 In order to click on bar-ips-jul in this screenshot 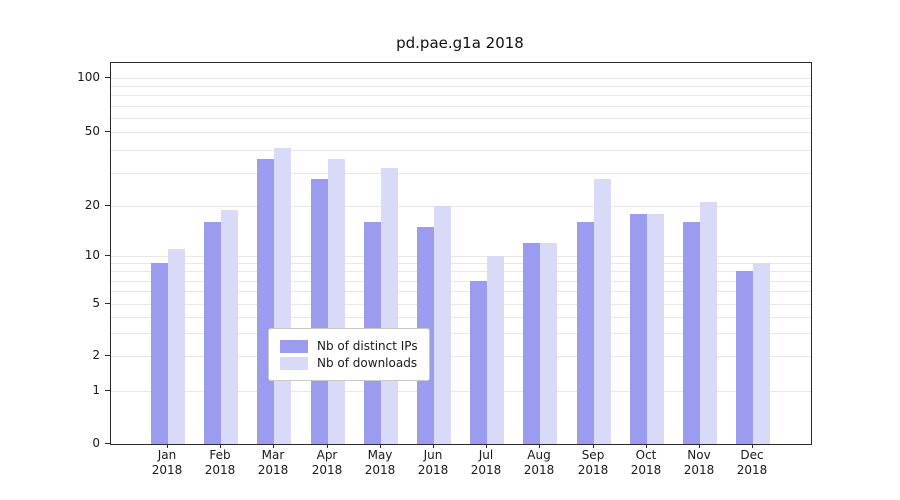, I will do `click(478, 362)`.